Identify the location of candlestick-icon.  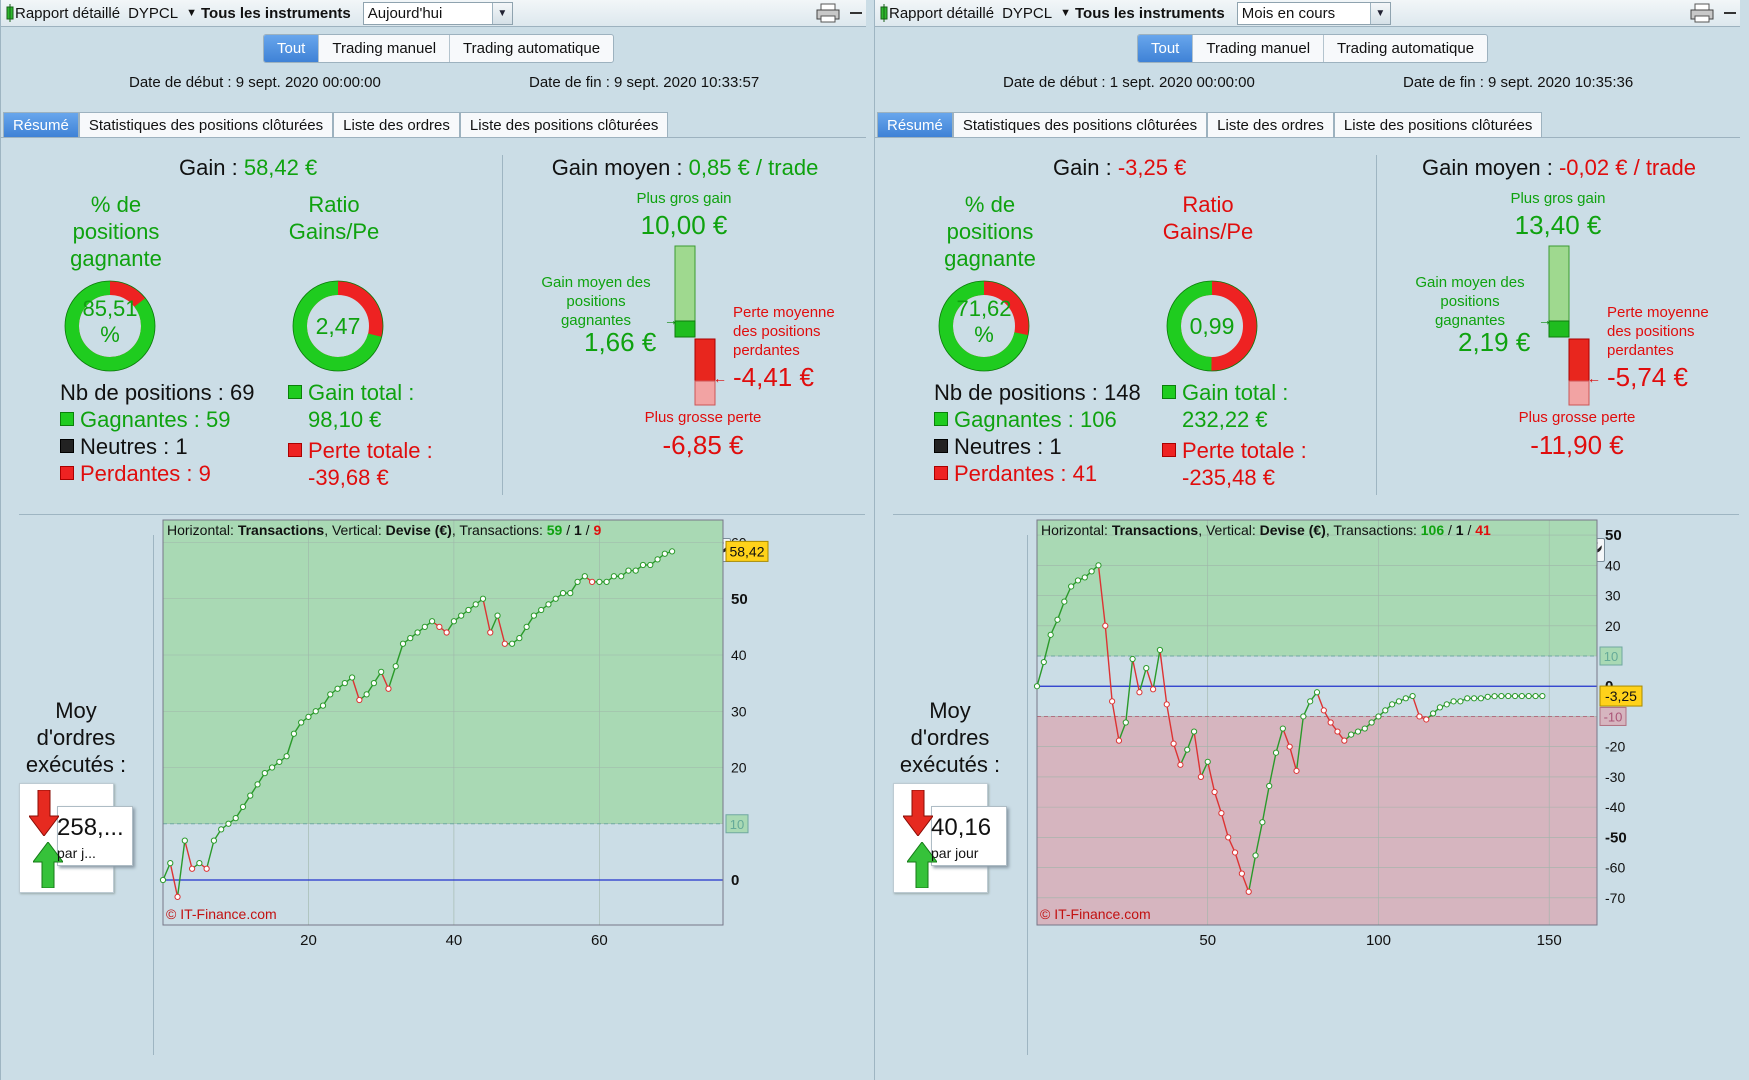
(884, 13).